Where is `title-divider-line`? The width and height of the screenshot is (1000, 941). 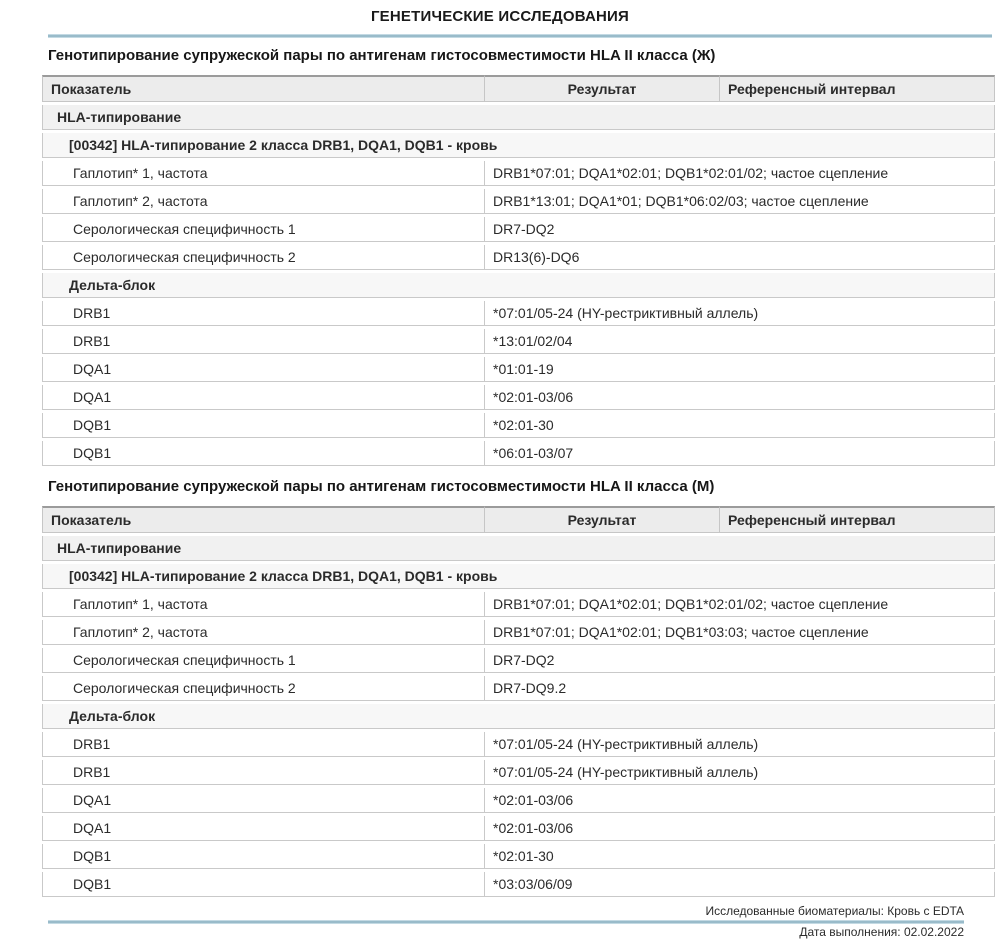
title-divider-line is located at coordinates (520, 36).